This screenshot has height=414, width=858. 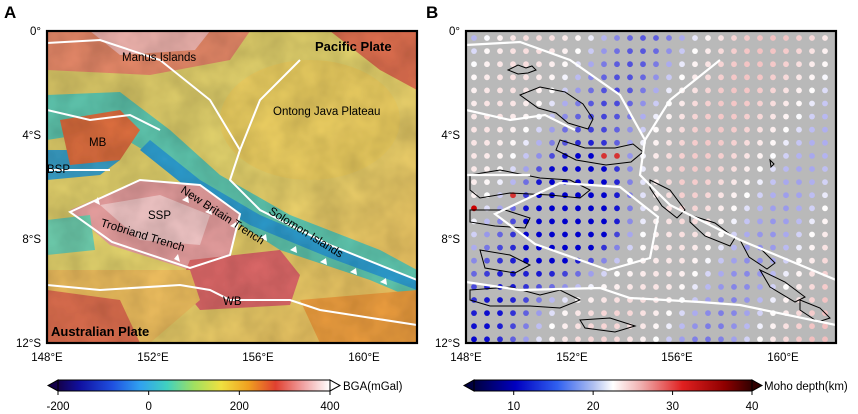 What do you see at coordinates (677, 358) in the screenshot?
I see `lon-tick: 156°E` at bounding box center [677, 358].